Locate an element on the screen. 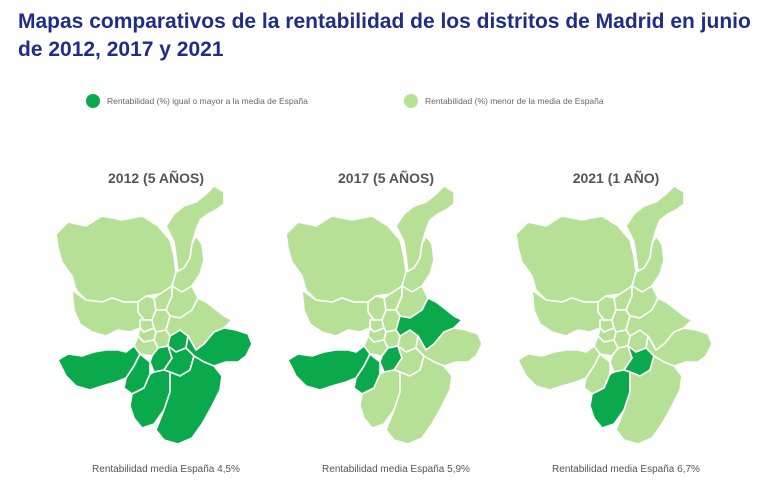  legend-below-swatch is located at coordinates (411, 101).